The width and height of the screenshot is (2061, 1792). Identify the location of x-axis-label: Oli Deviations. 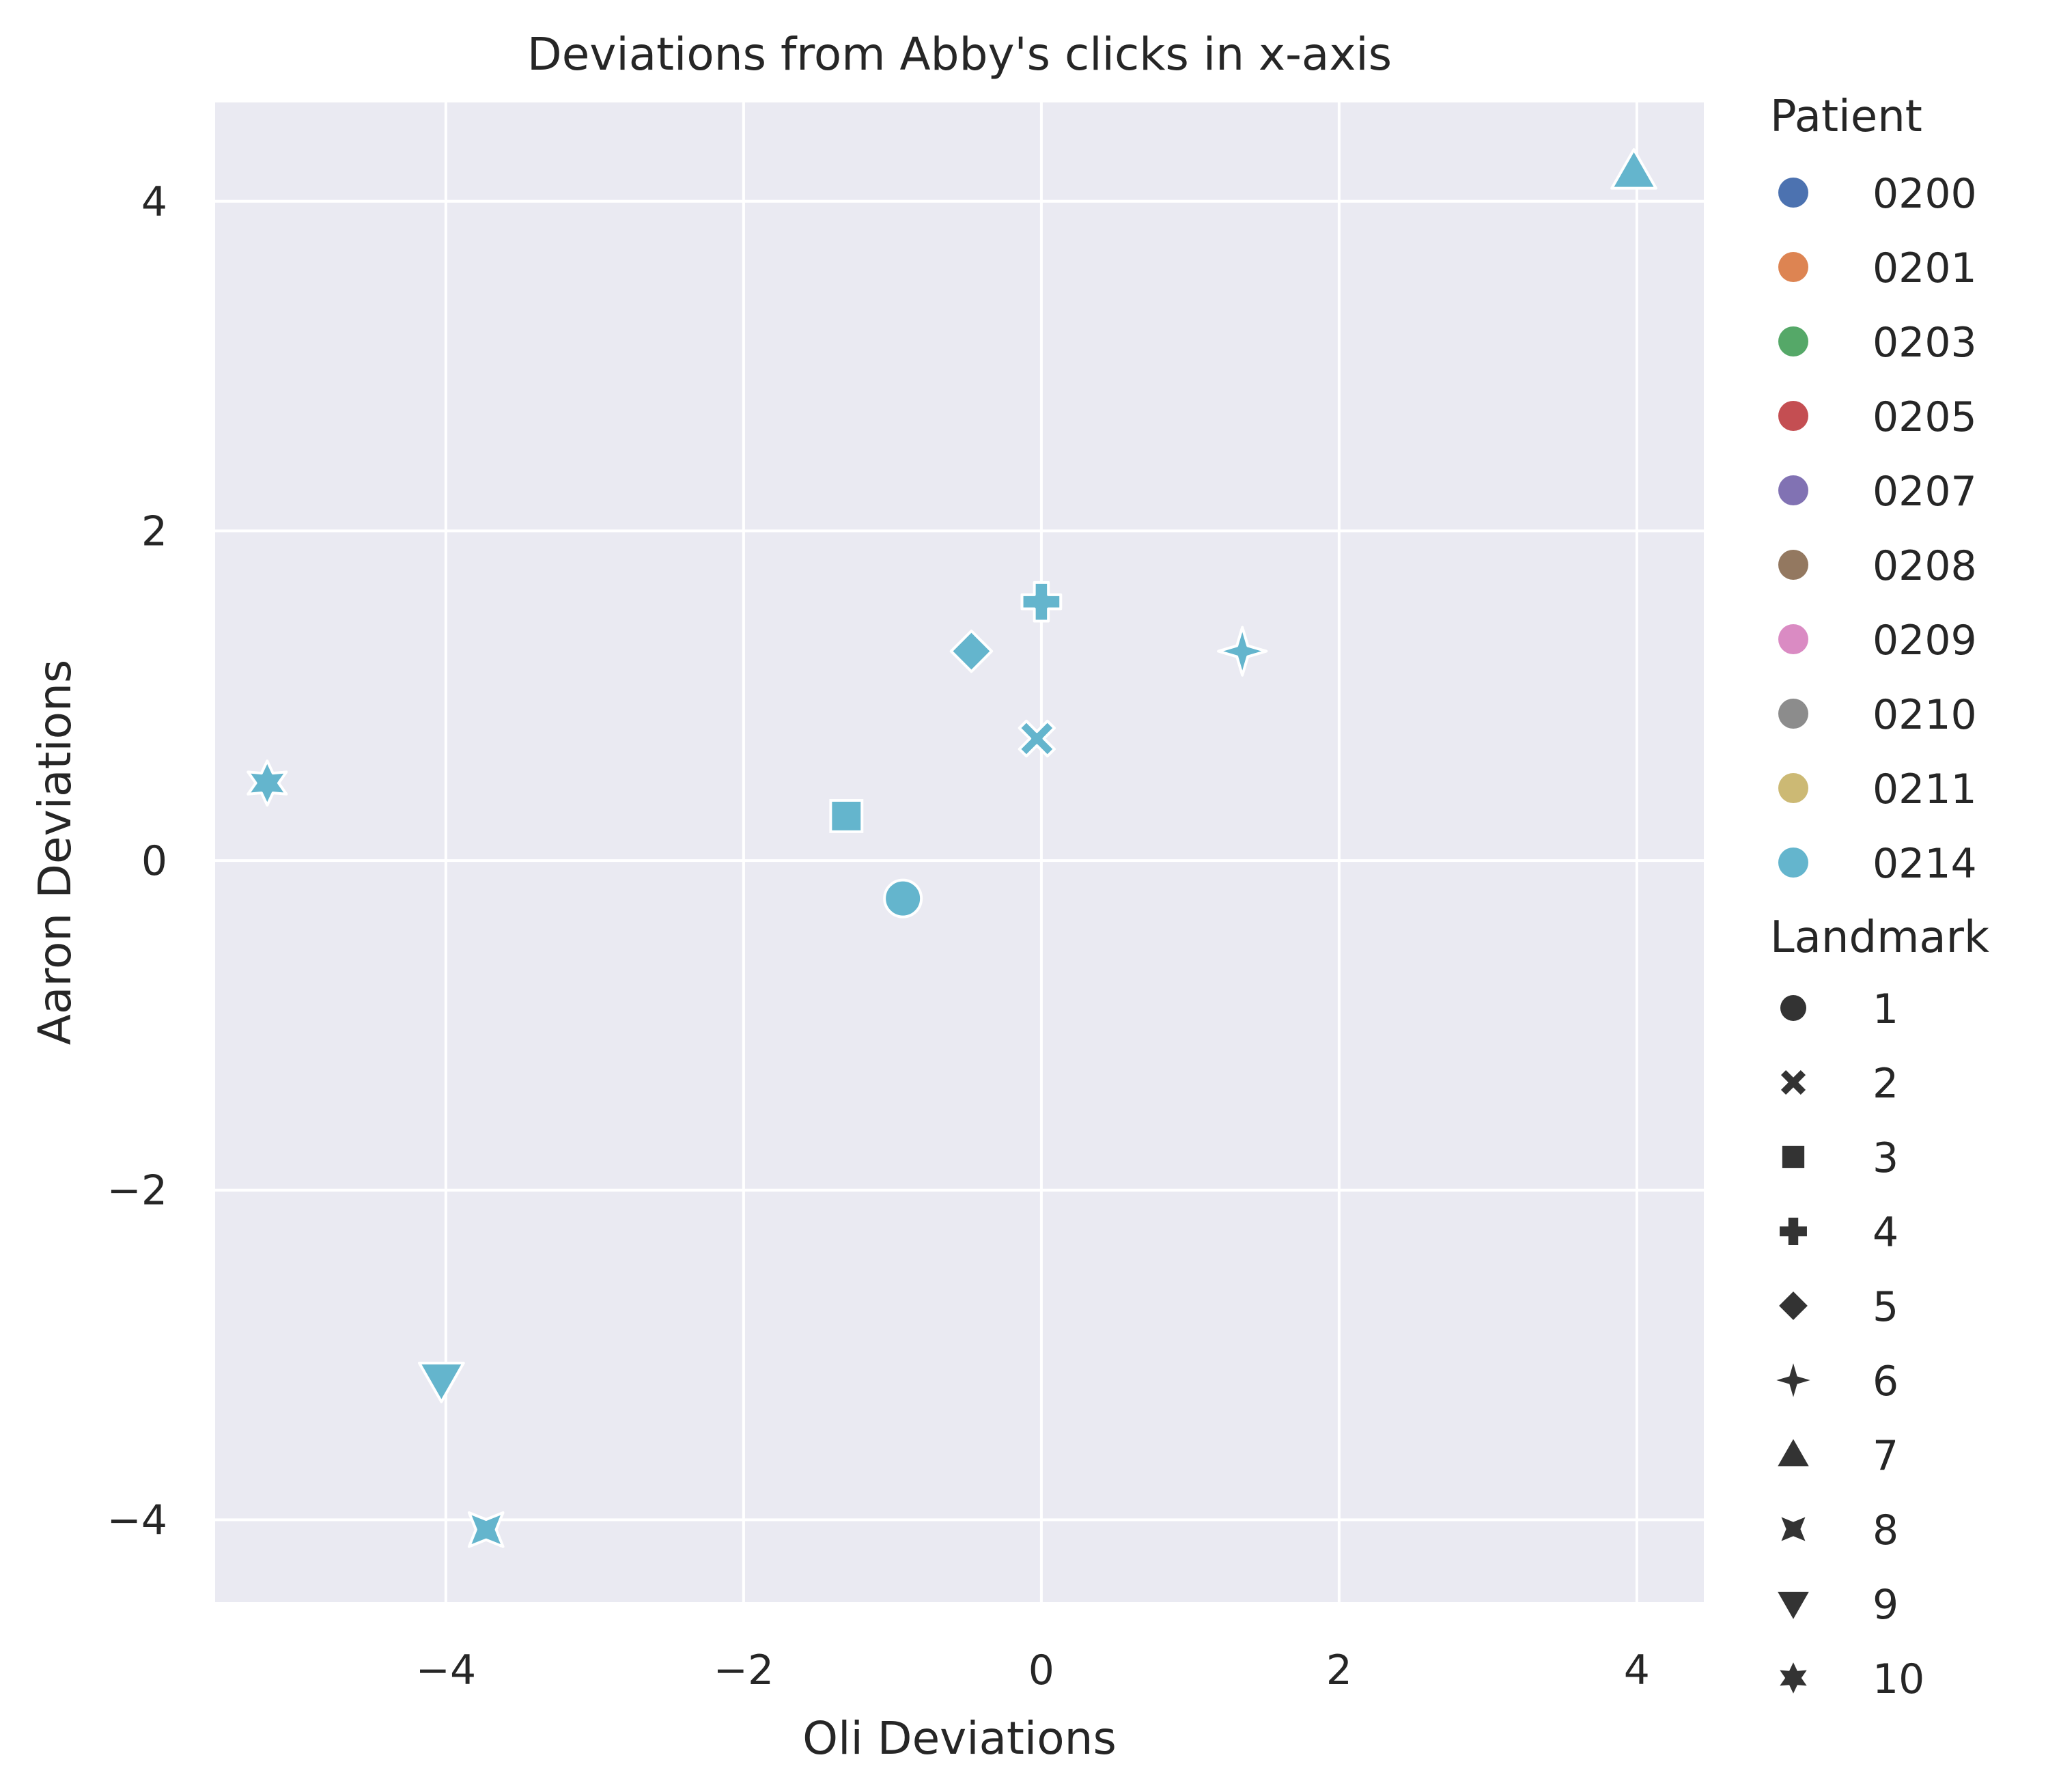
(959, 1738).